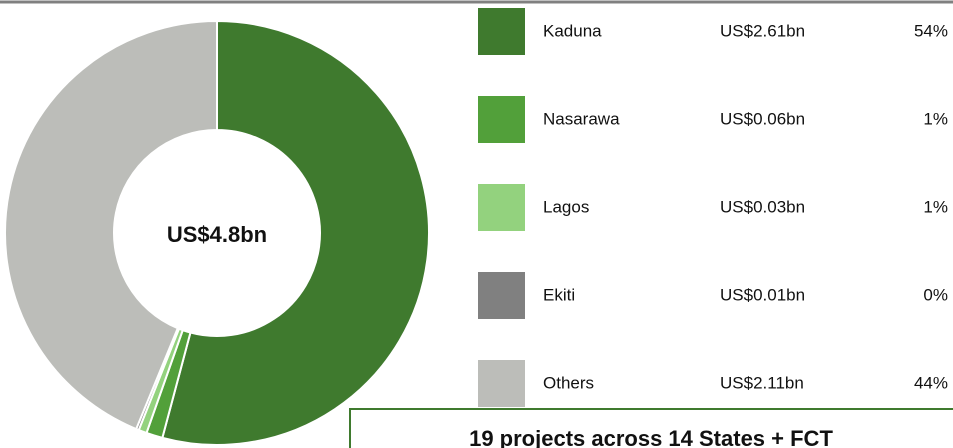  Describe the element at coordinates (762, 206) in the screenshot. I see `value-label: US$0.03bn` at that location.